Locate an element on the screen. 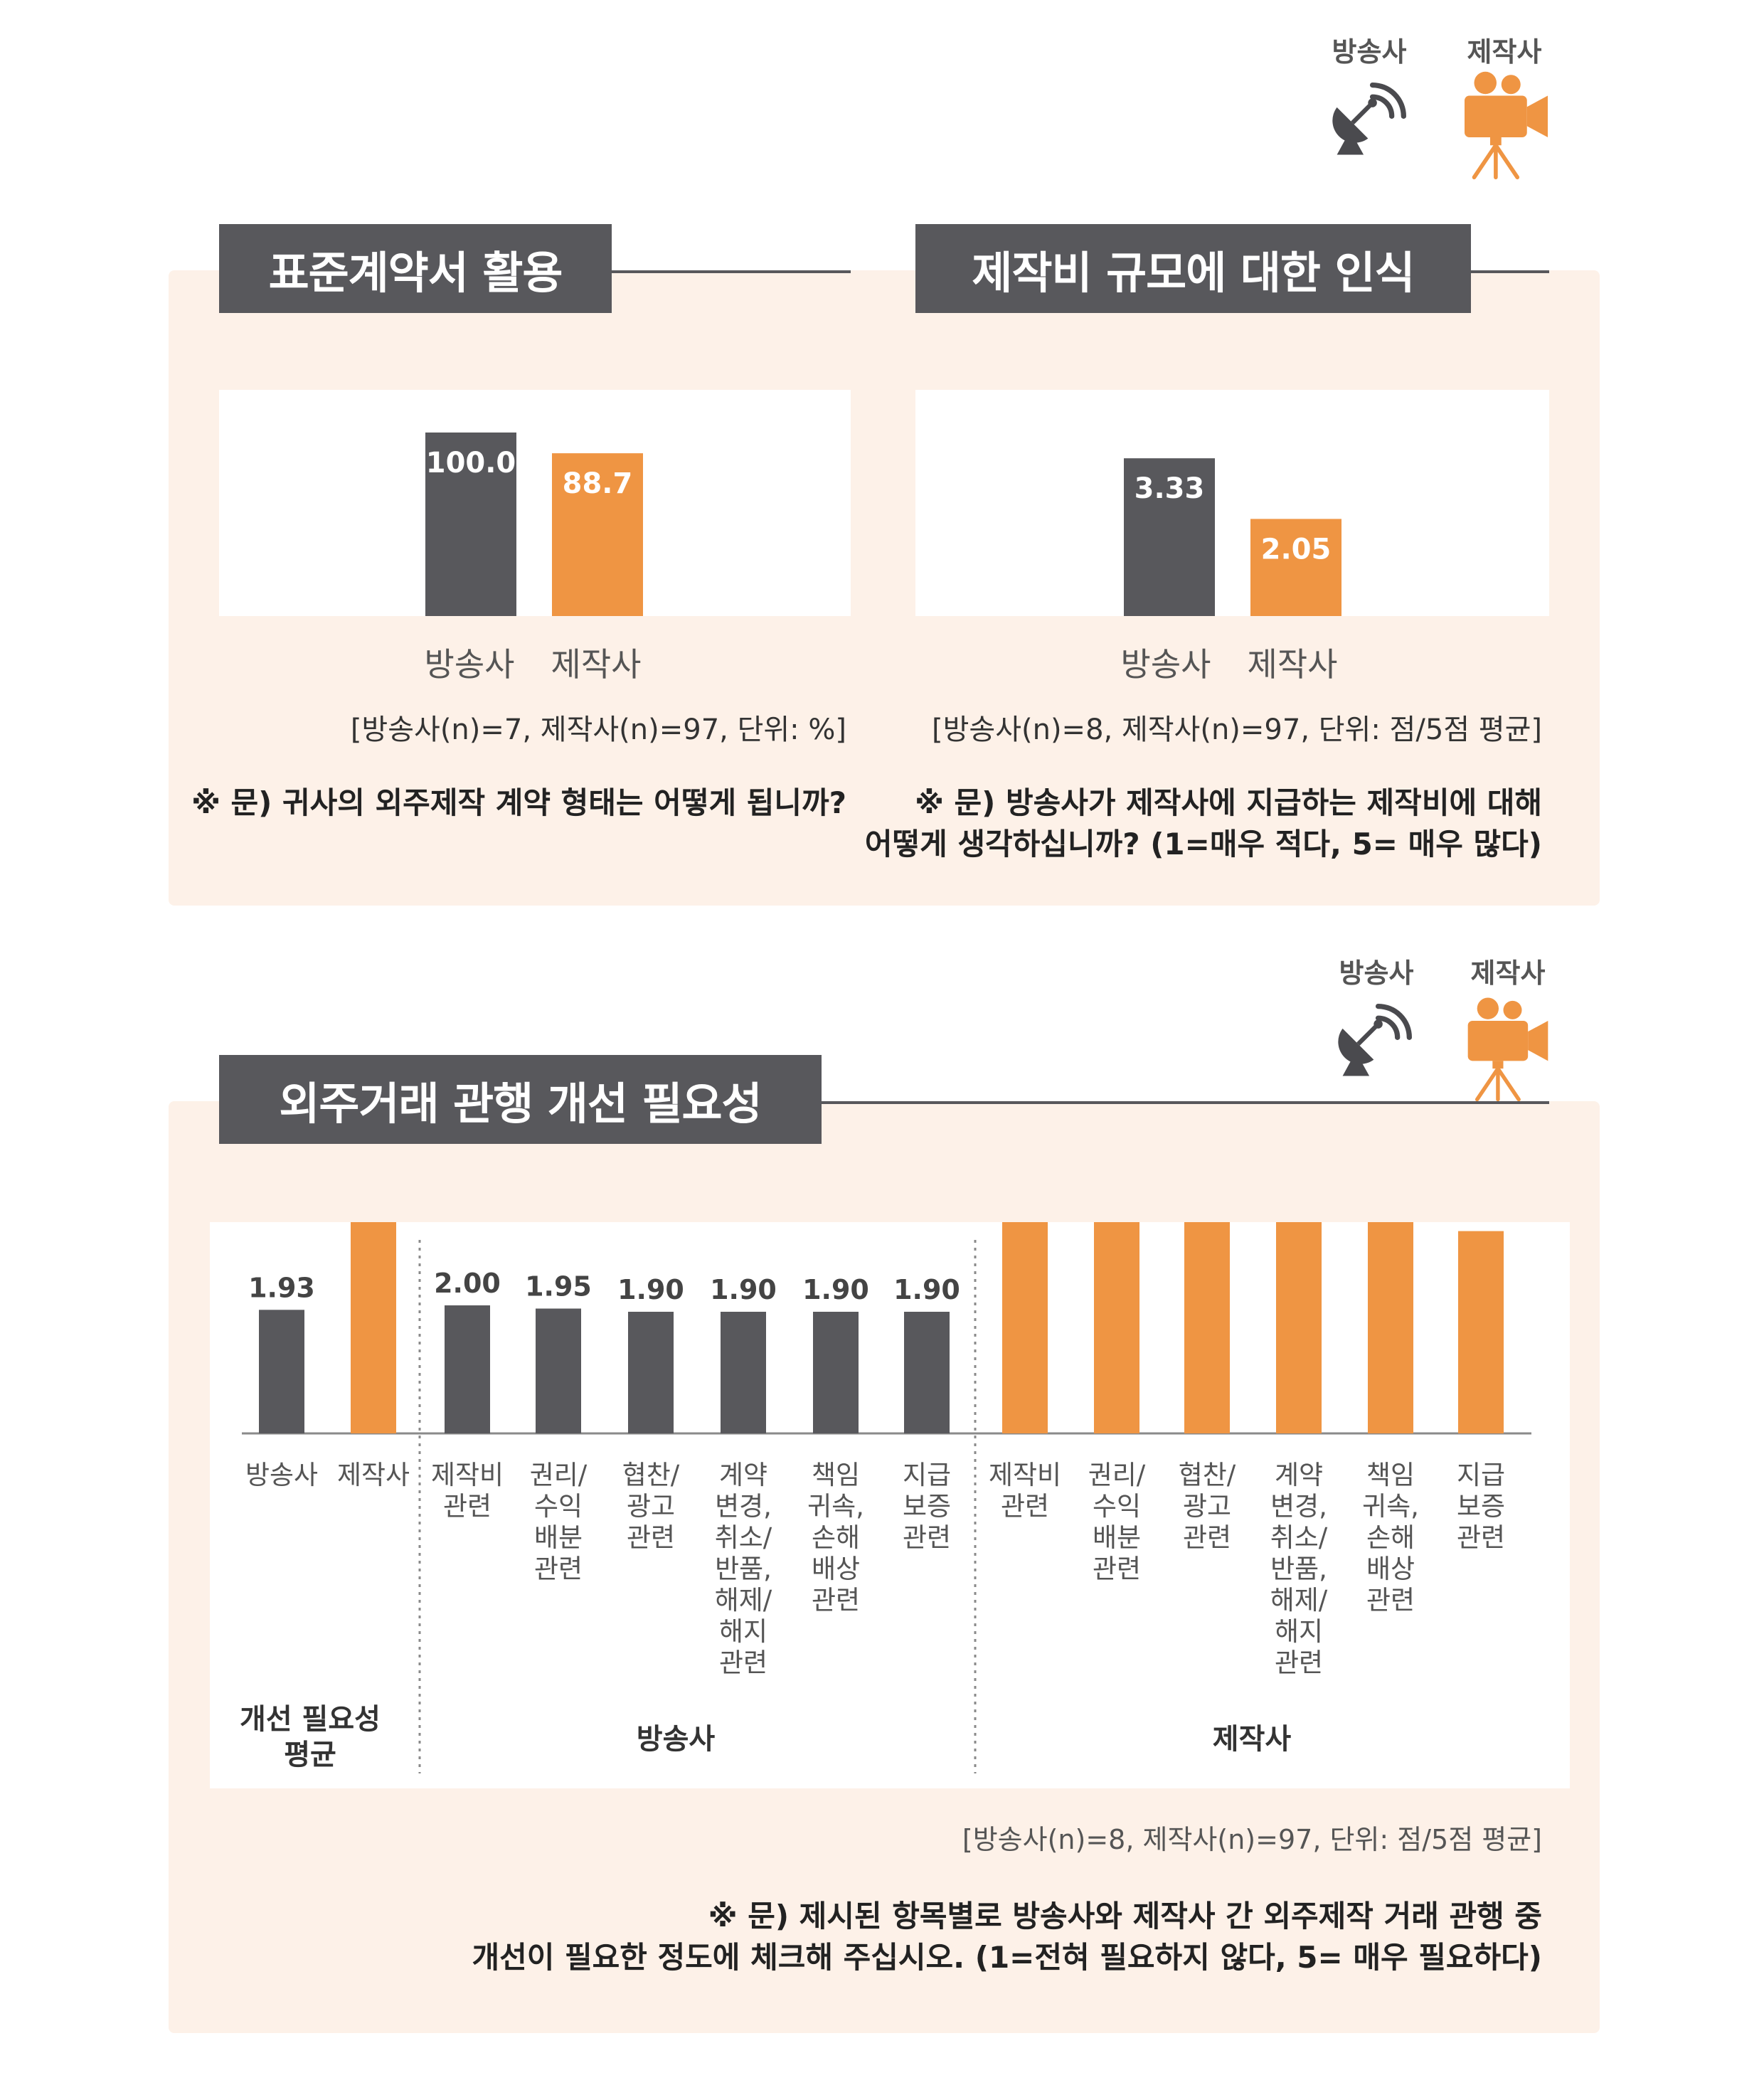  section1-note: [방송사(n)=7, 제작사(n)=97, 단위: %] is located at coordinates (598, 730).